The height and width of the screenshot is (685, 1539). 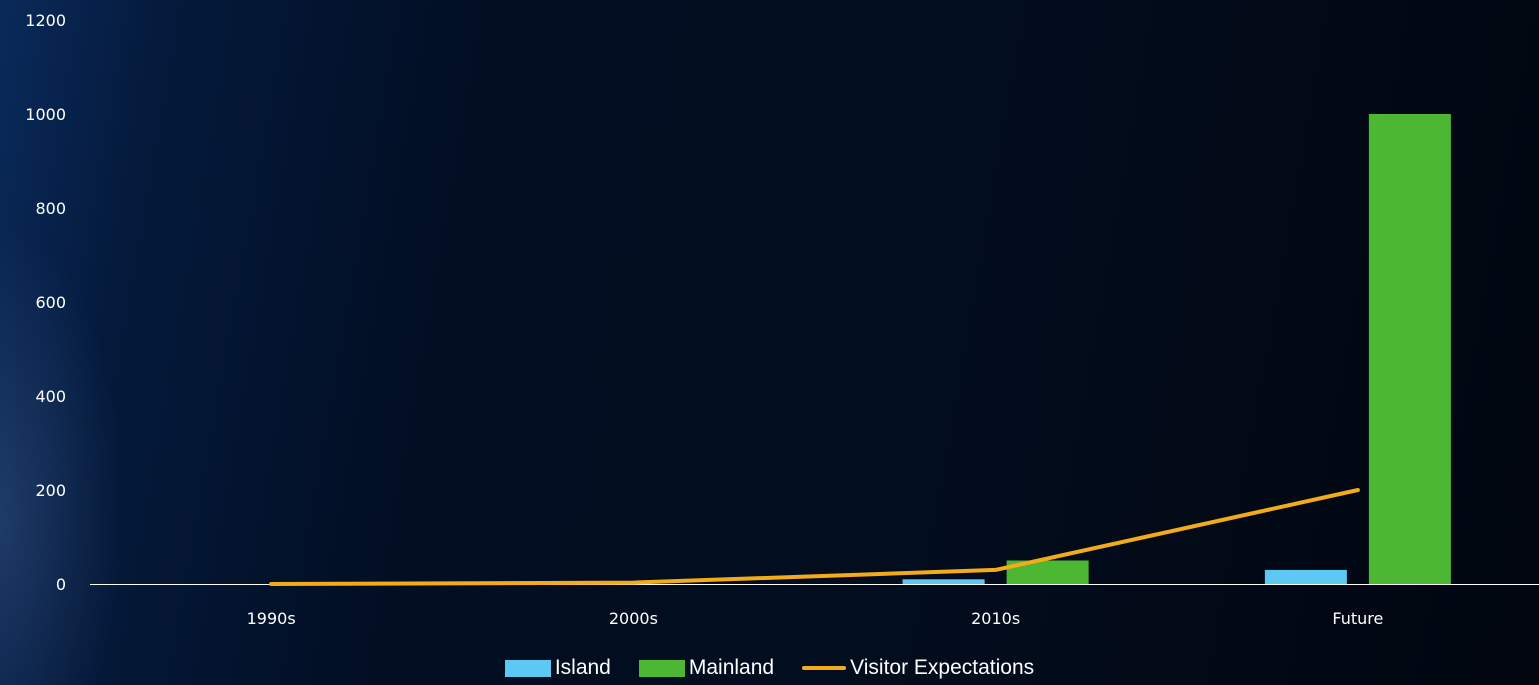 I want to click on legend-item-mainland: Mainland, so click(x=706, y=668).